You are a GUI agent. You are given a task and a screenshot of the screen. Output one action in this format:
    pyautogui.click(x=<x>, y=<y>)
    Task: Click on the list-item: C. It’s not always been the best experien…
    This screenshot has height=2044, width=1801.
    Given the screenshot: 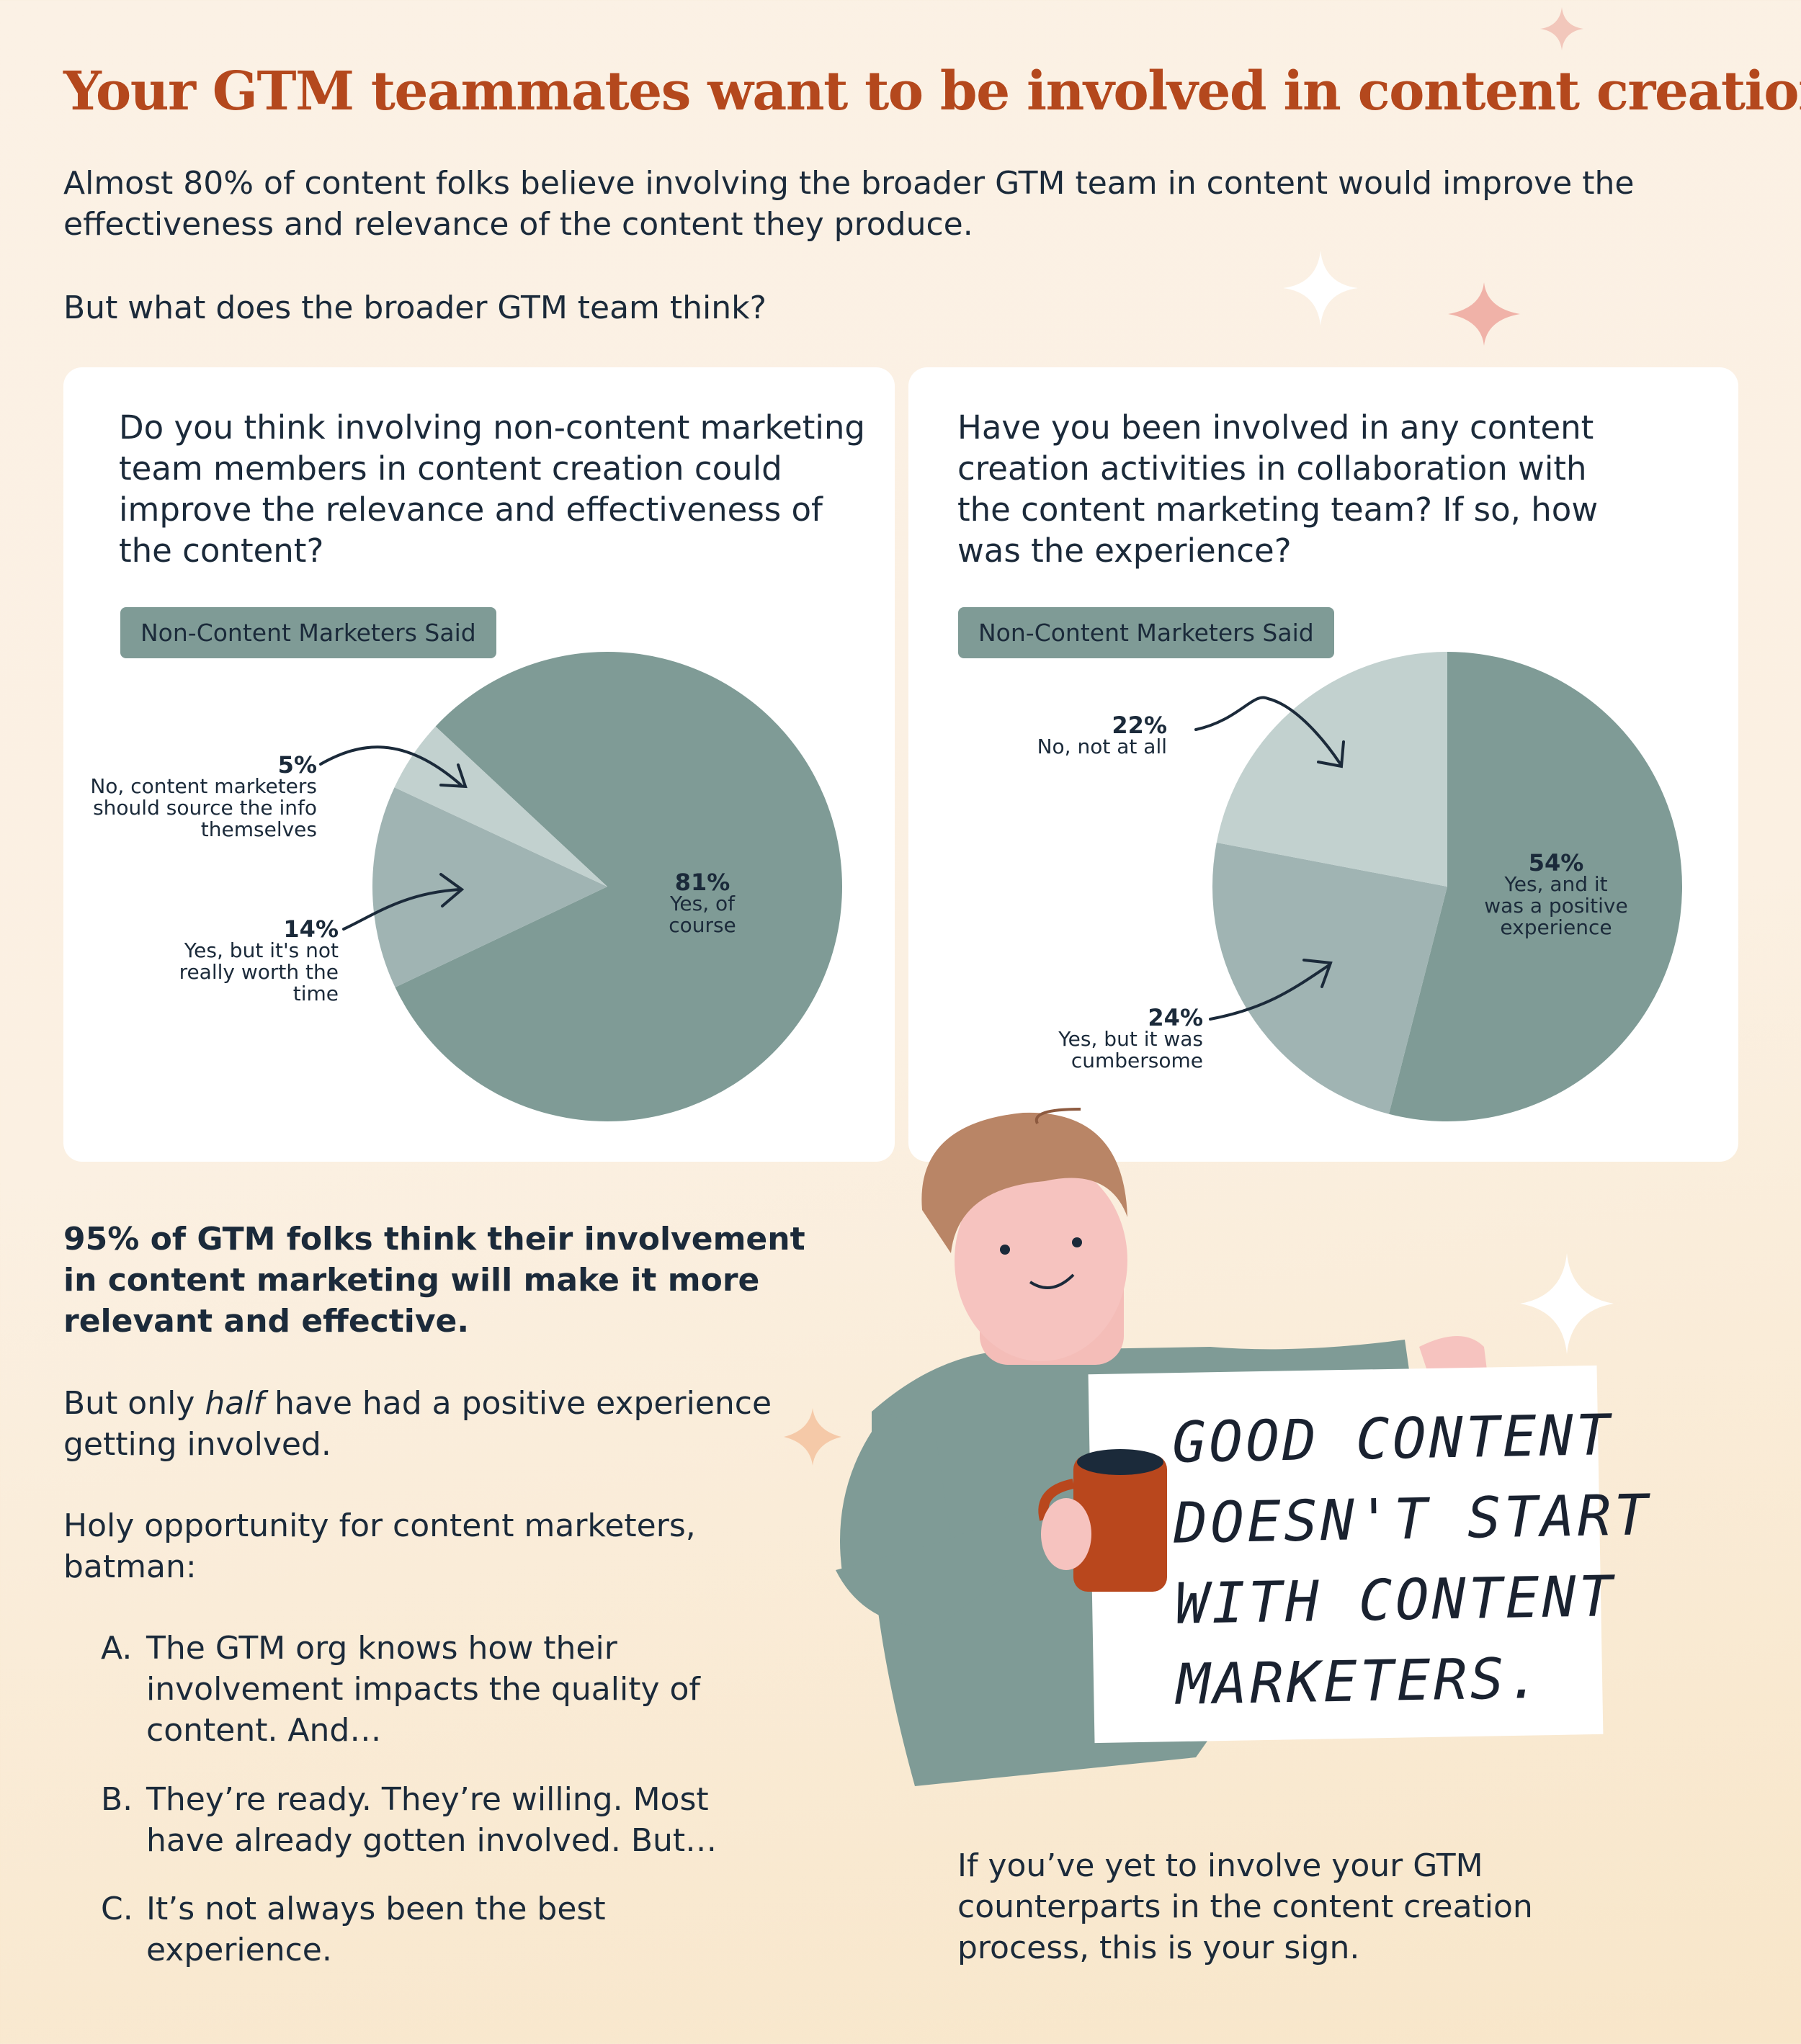 What is the action you would take?
    pyautogui.click(x=353, y=1929)
    